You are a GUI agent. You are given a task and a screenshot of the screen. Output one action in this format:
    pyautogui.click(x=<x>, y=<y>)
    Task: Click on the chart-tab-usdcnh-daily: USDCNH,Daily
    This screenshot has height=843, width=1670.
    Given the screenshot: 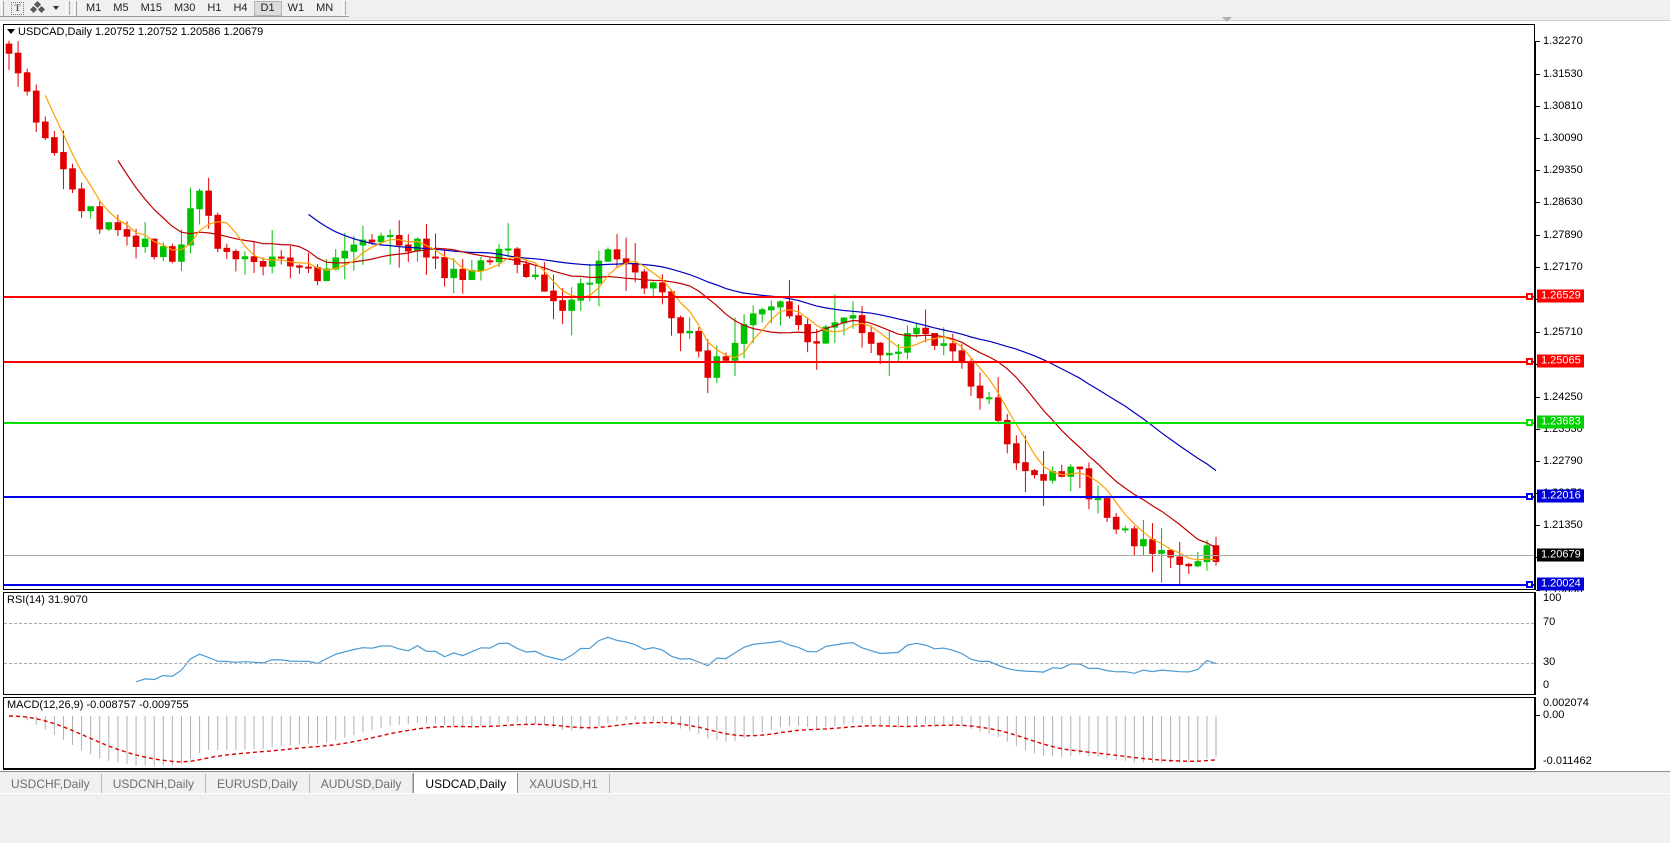 What is the action you would take?
    pyautogui.click(x=154, y=784)
    